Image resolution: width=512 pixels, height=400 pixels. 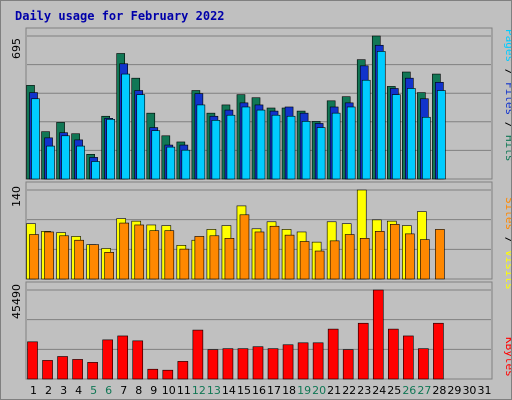 I want to click on hits-legend-part: Pages, so click(x=507, y=45).